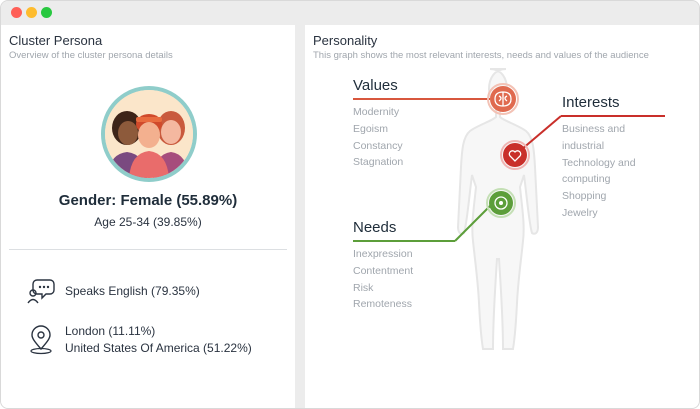 The image size is (700, 409). Describe the element at coordinates (149, 134) in the screenshot. I see `persona-avatar` at that location.